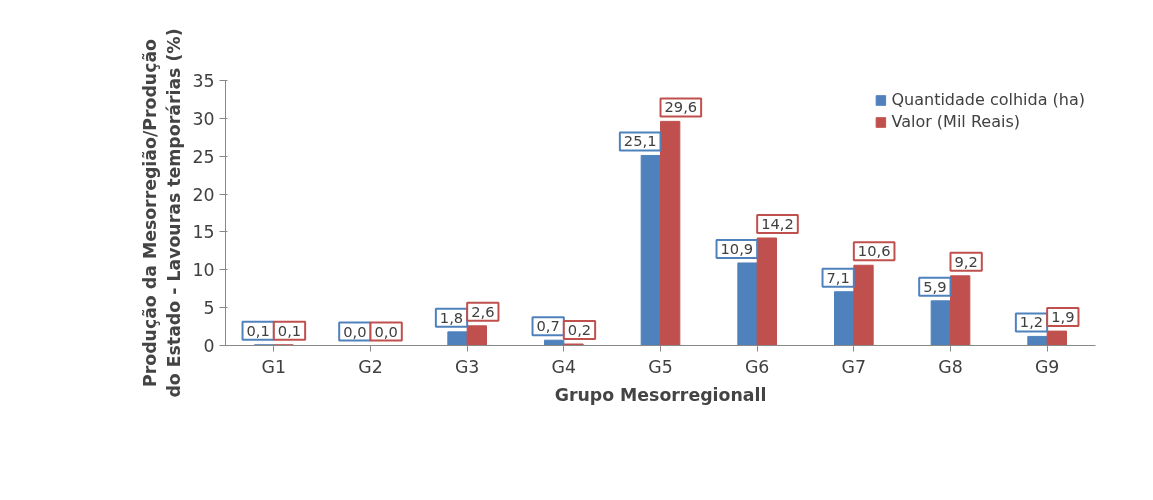 The width and height of the screenshot is (1153, 500). I want to click on legend-label: Quantidade colhida (ha), so click(988, 99).